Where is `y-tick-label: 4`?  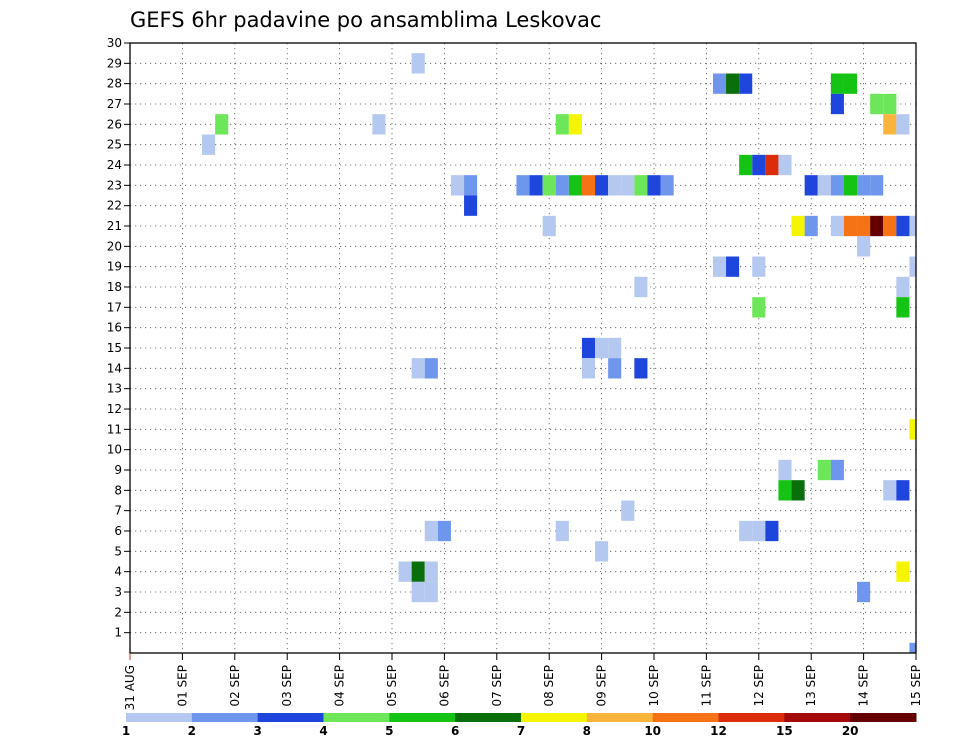 y-tick-label: 4 is located at coordinates (118, 572).